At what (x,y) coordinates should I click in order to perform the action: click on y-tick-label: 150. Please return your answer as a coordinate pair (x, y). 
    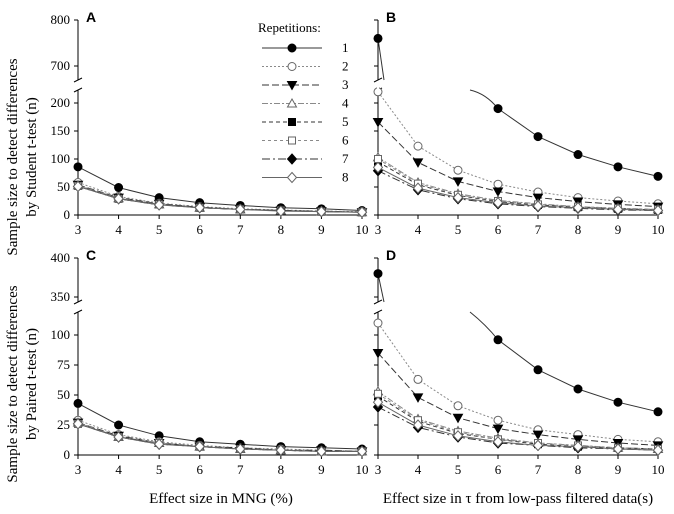
    Looking at the image, I should click on (61, 130).